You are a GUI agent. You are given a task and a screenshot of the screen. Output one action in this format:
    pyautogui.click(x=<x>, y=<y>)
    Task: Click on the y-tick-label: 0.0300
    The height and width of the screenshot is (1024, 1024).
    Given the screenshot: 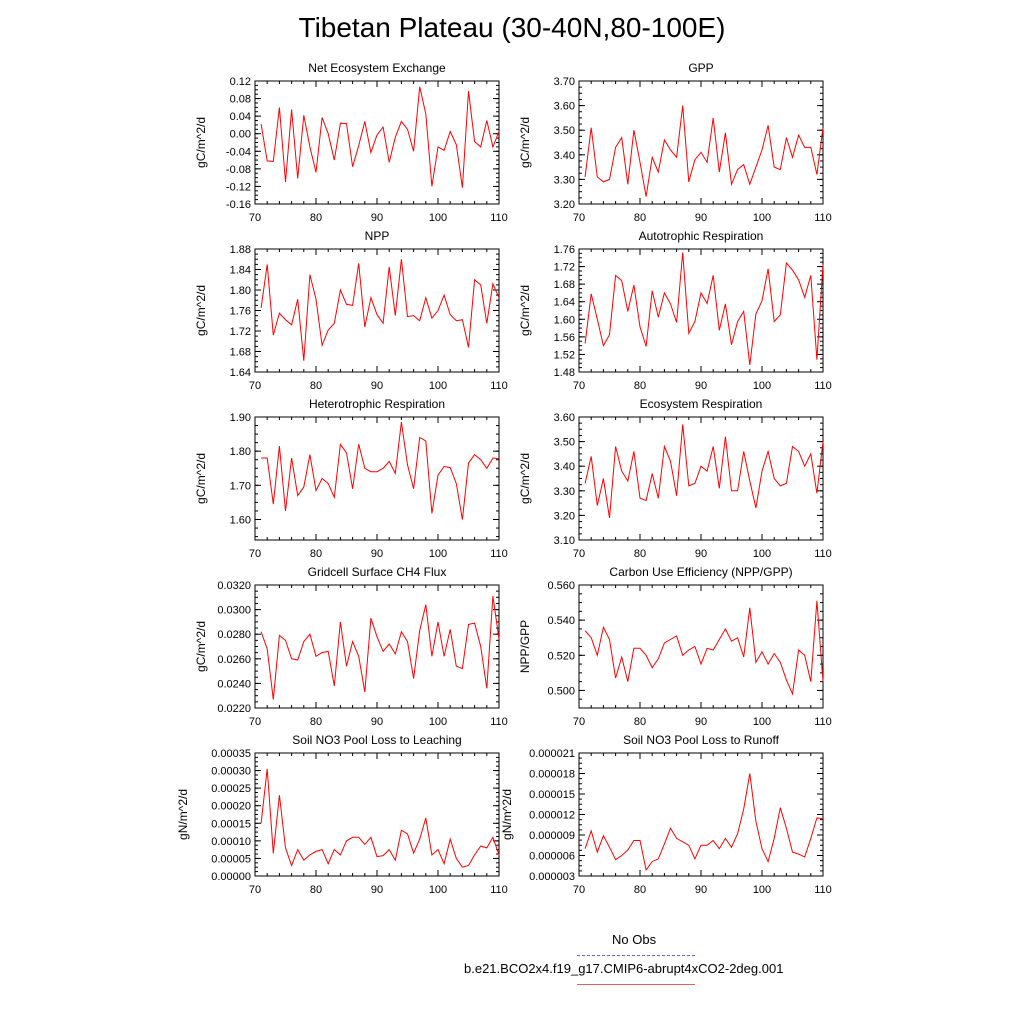 What is the action you would take?
    pyautogui.click(x=234, y=611)
    